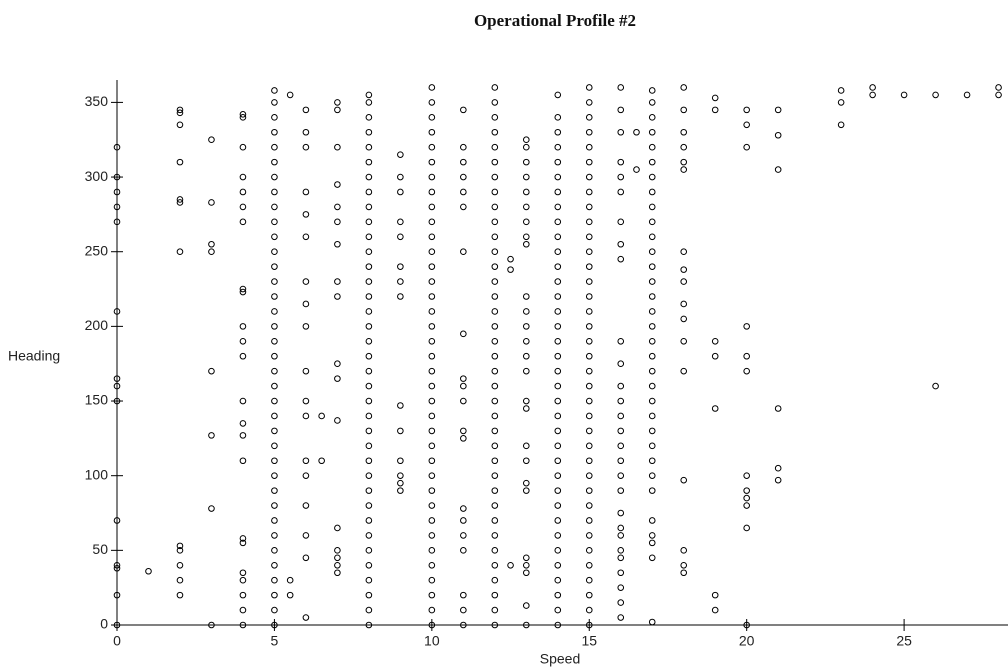 The height and width of the screenshot is (672, 1008). What do you see at coordinates (589, 641) in the screenshot?
I see `x-tick-label: 15` at bounding box center [589, 641].